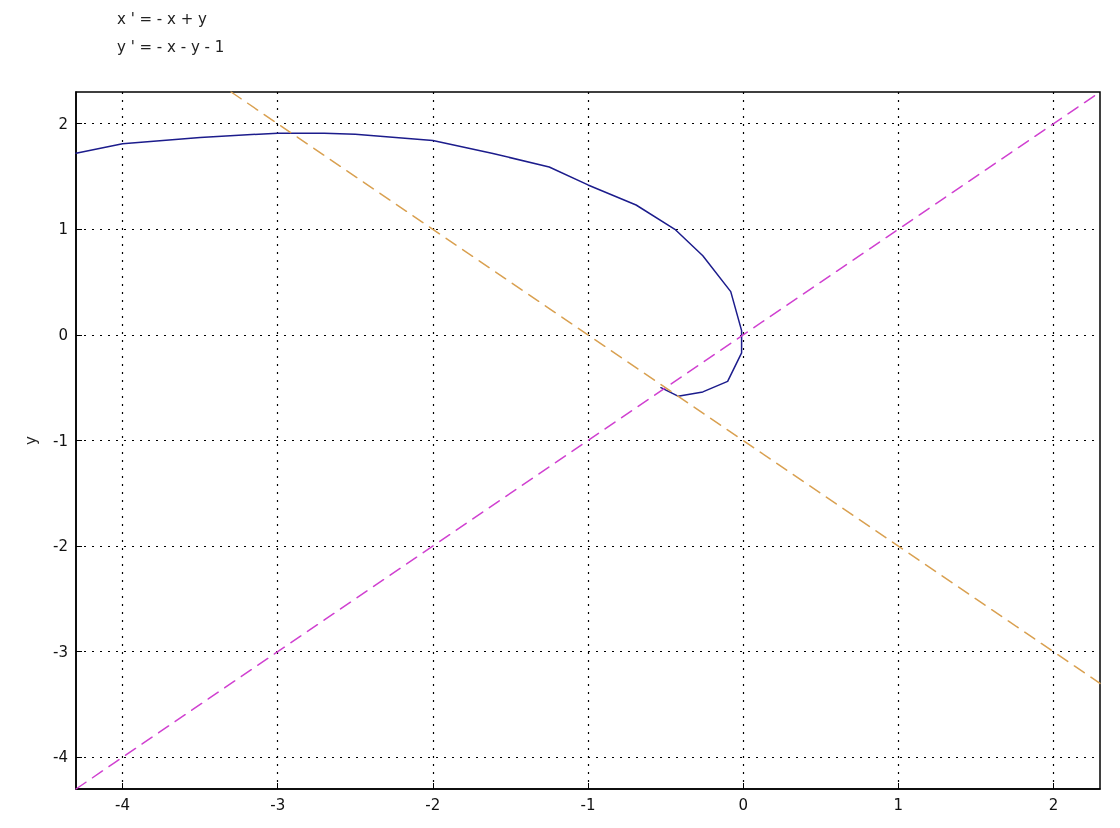 This screenshot has height=828, width=1120. What do you see at coordinates (63, 334) in the screenshot?
I see `y-tick-label: 0` at bounding box center [63, 334].